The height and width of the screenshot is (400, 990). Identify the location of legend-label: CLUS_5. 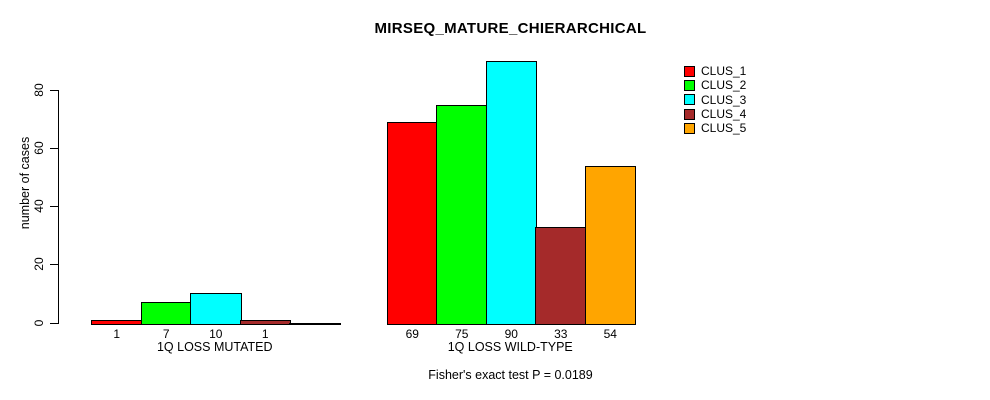
(724, 128).